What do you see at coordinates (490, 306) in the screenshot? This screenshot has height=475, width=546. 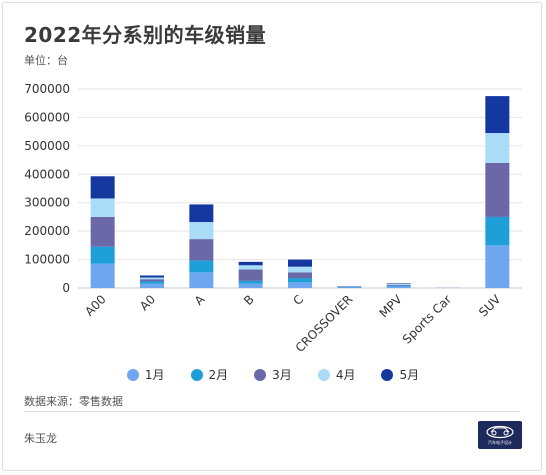 I see `x-tick-label: SUV` at bounding box center [490, 306].